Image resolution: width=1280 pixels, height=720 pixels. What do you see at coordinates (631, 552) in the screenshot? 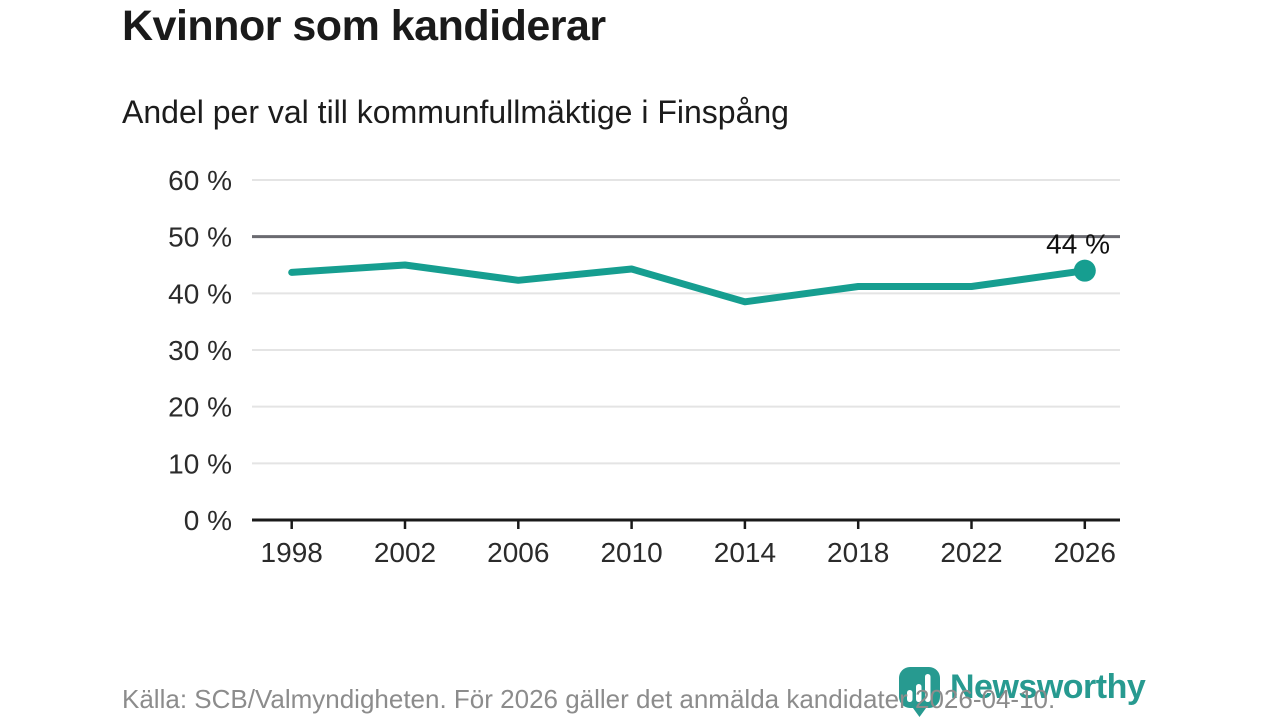
I see `x-axis-label: 2010` at bounding box center [631, 552].